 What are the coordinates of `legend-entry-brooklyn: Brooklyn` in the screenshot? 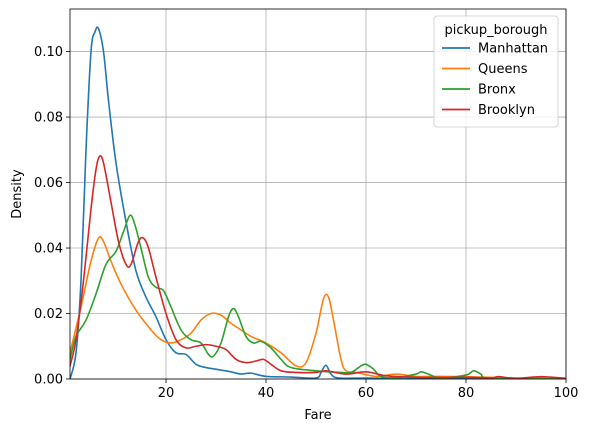 It's located at (488, 110).